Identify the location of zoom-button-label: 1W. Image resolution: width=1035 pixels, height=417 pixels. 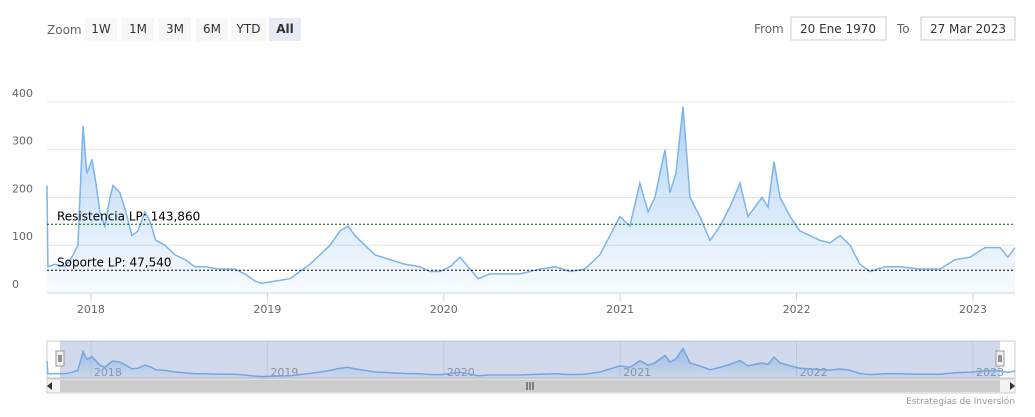
(101, 29).